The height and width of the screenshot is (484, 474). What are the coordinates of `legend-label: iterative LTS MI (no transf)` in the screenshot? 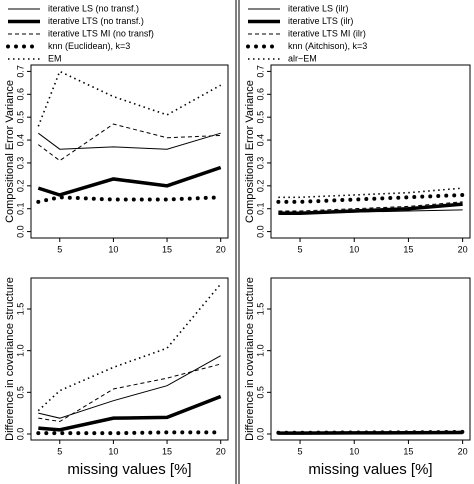 It's located at (101, 33).